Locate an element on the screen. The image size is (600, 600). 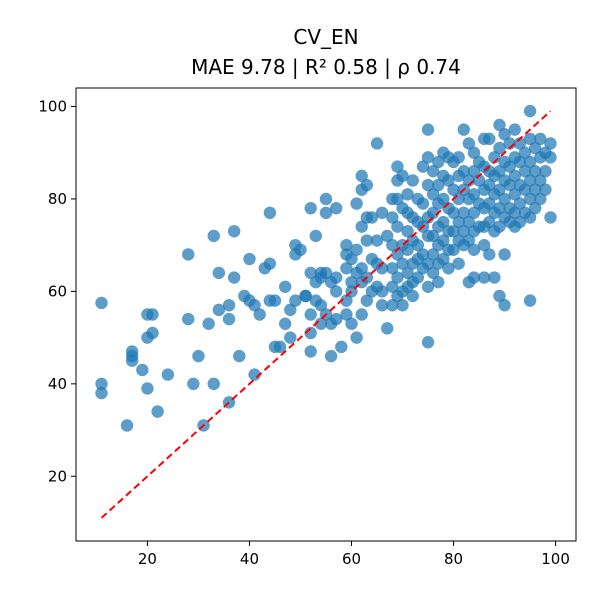
y-tick-label: 40 is located at coordinates (57, 384).